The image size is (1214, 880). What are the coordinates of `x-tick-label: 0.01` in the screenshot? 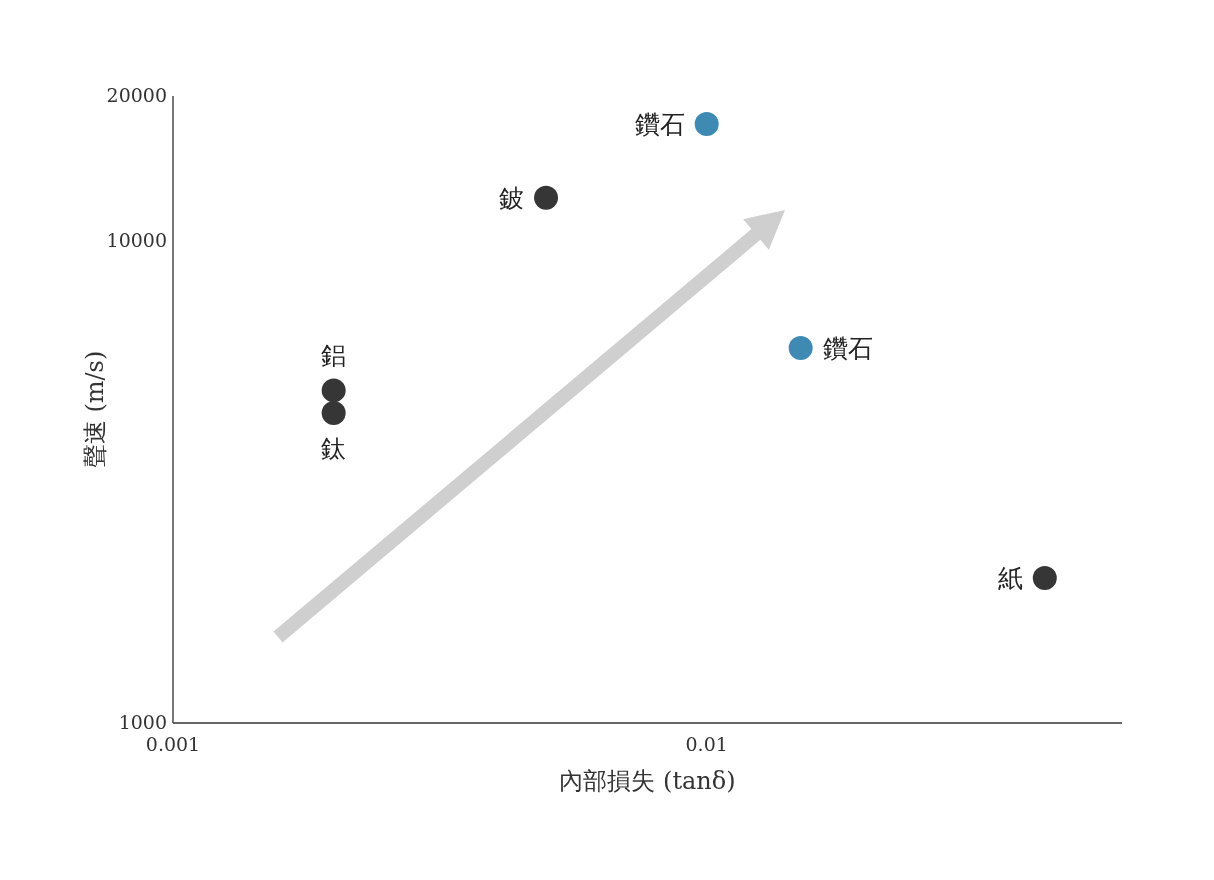 It's located at (706, 744).